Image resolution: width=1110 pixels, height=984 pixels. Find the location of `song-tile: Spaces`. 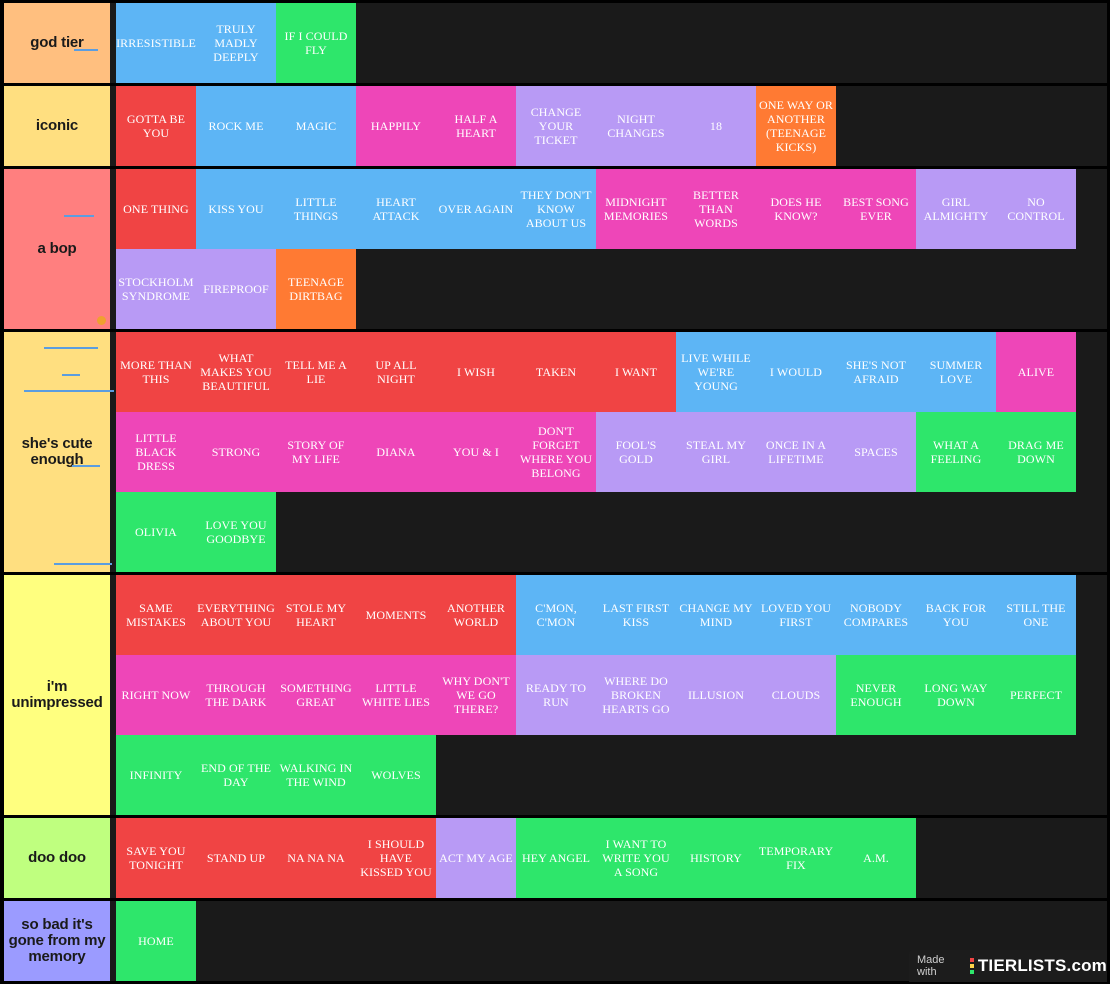

song-tile: Spaces is located at coordinates (876, 452).